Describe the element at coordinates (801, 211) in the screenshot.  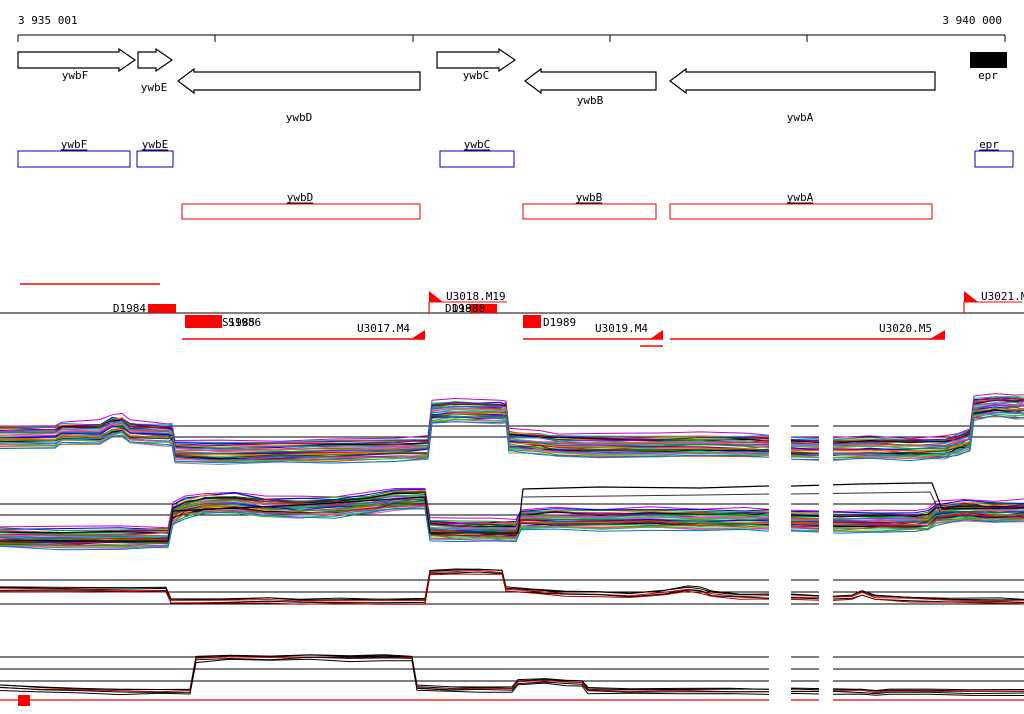
I see `annotation-box-ywbA` at that location.